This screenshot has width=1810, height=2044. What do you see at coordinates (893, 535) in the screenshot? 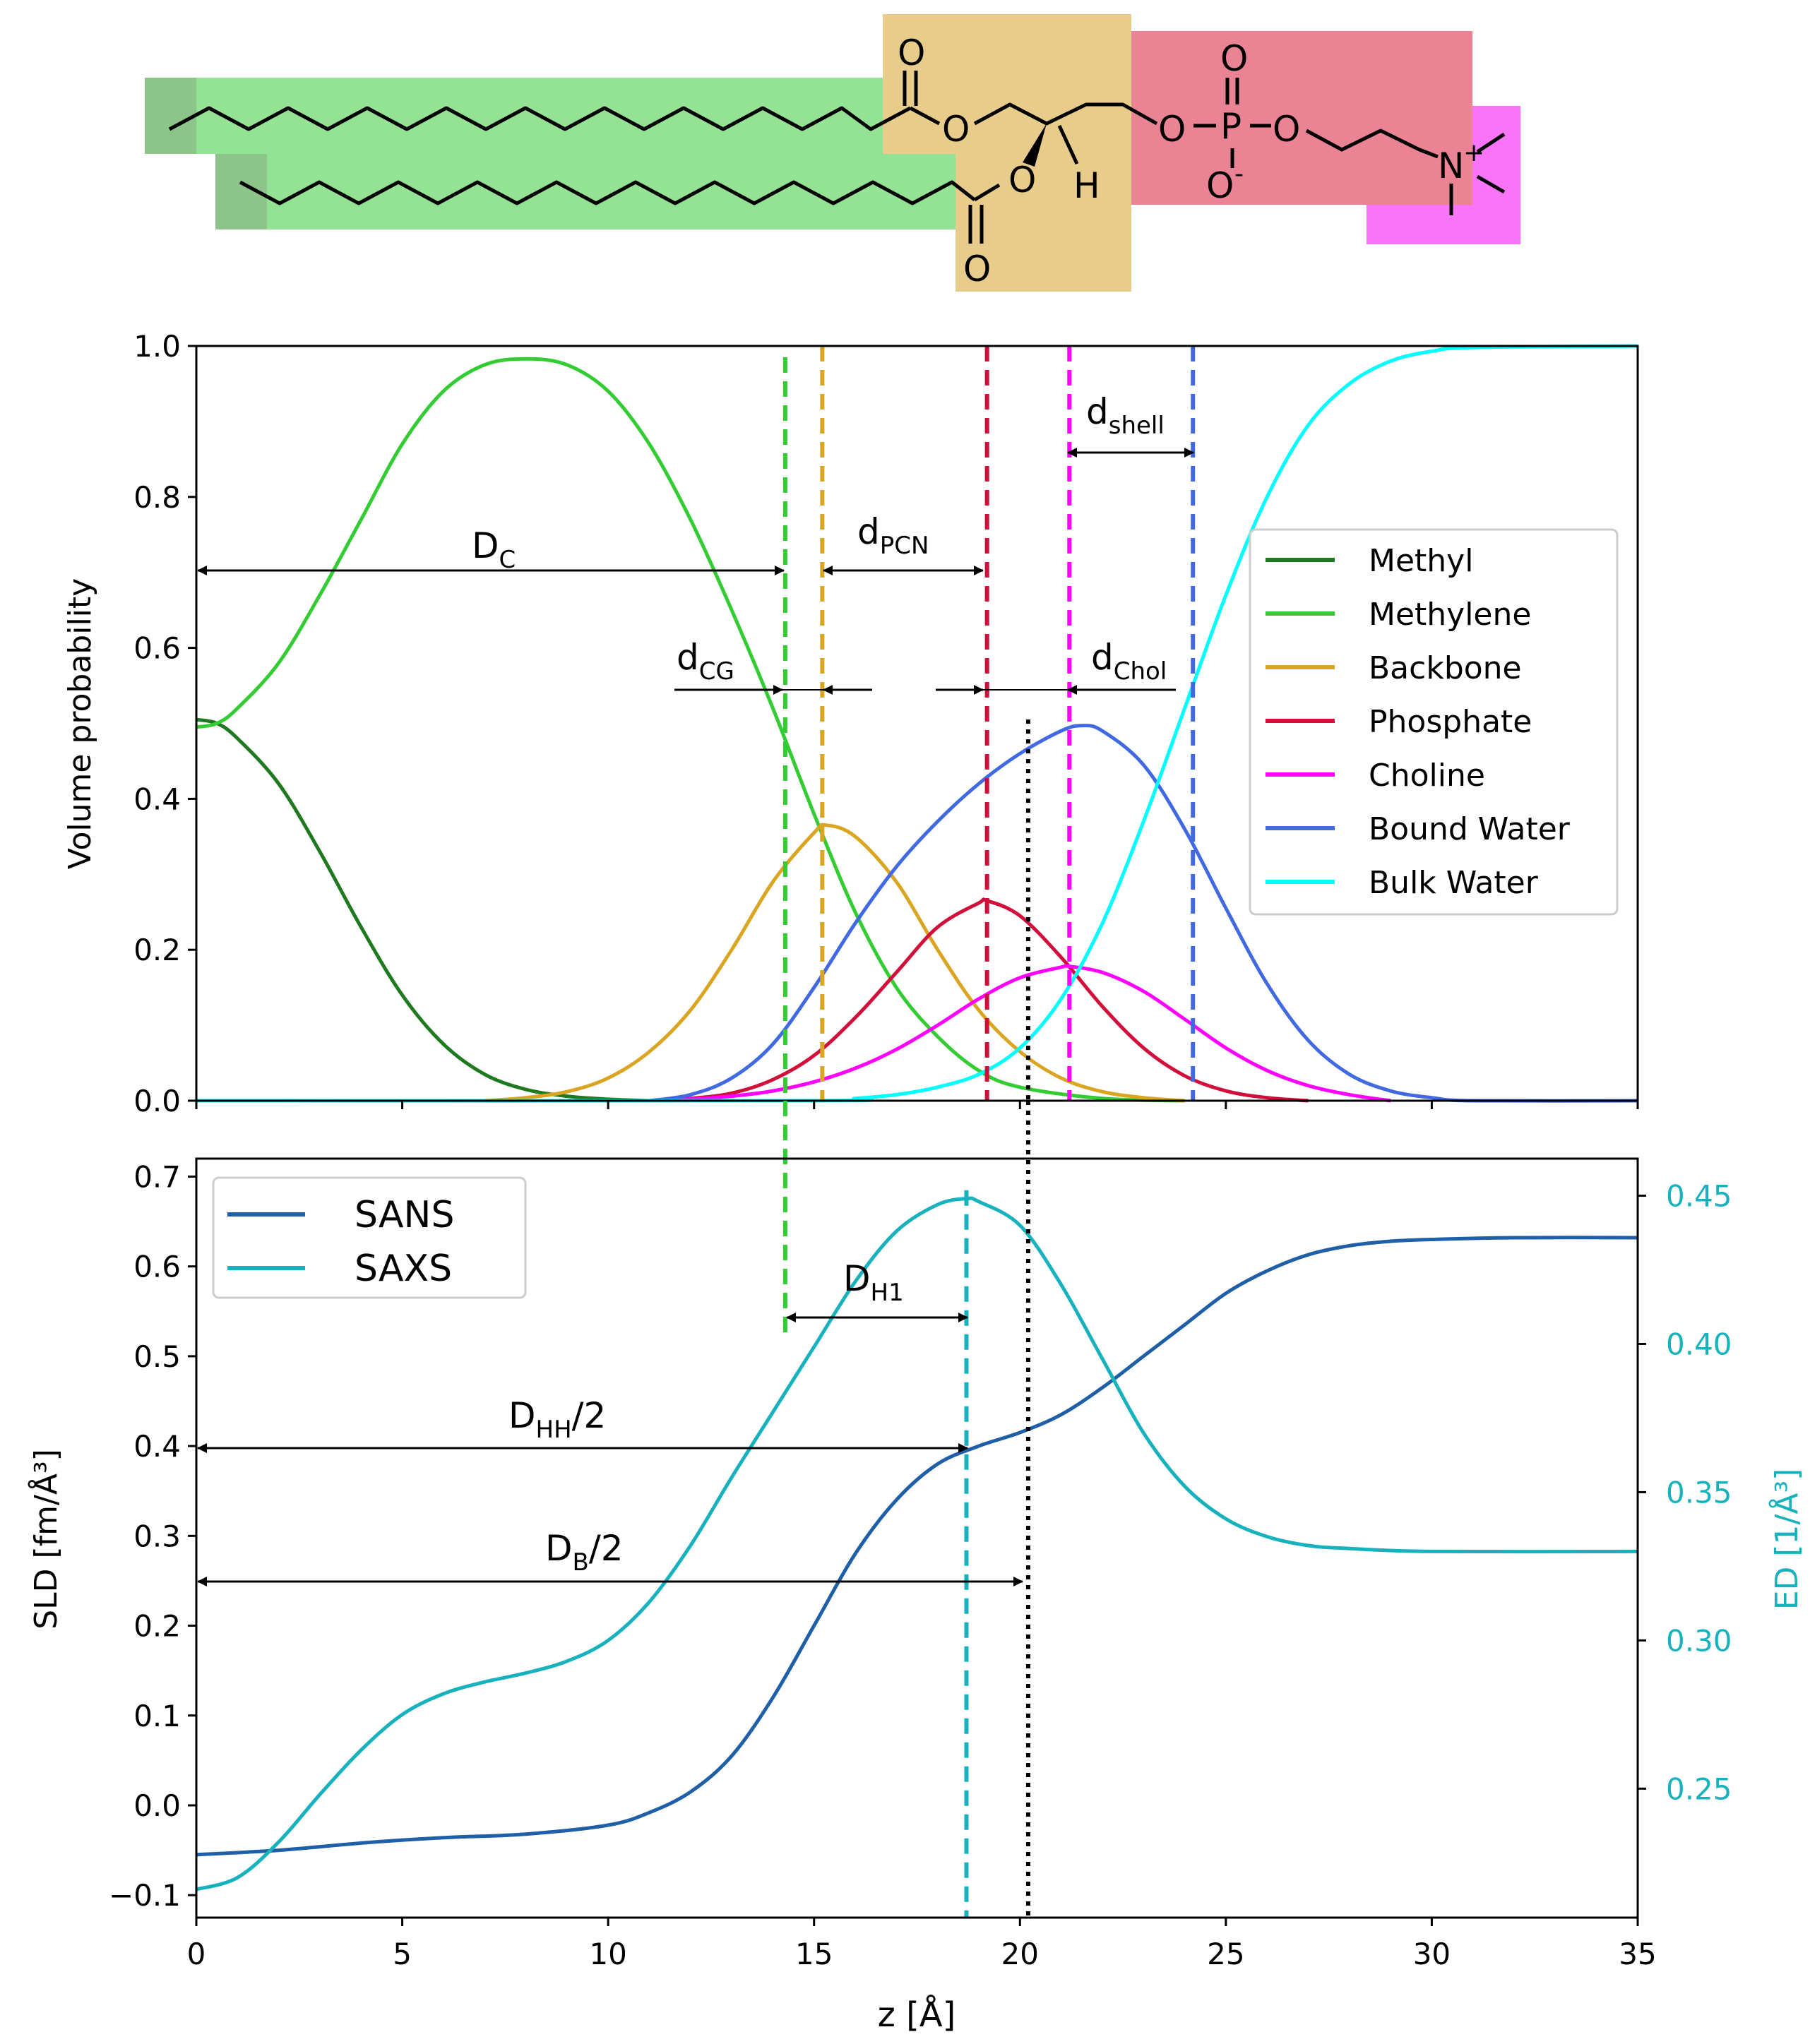
I see `dpcn-label: dPCN` at bounding box center [893, 535].